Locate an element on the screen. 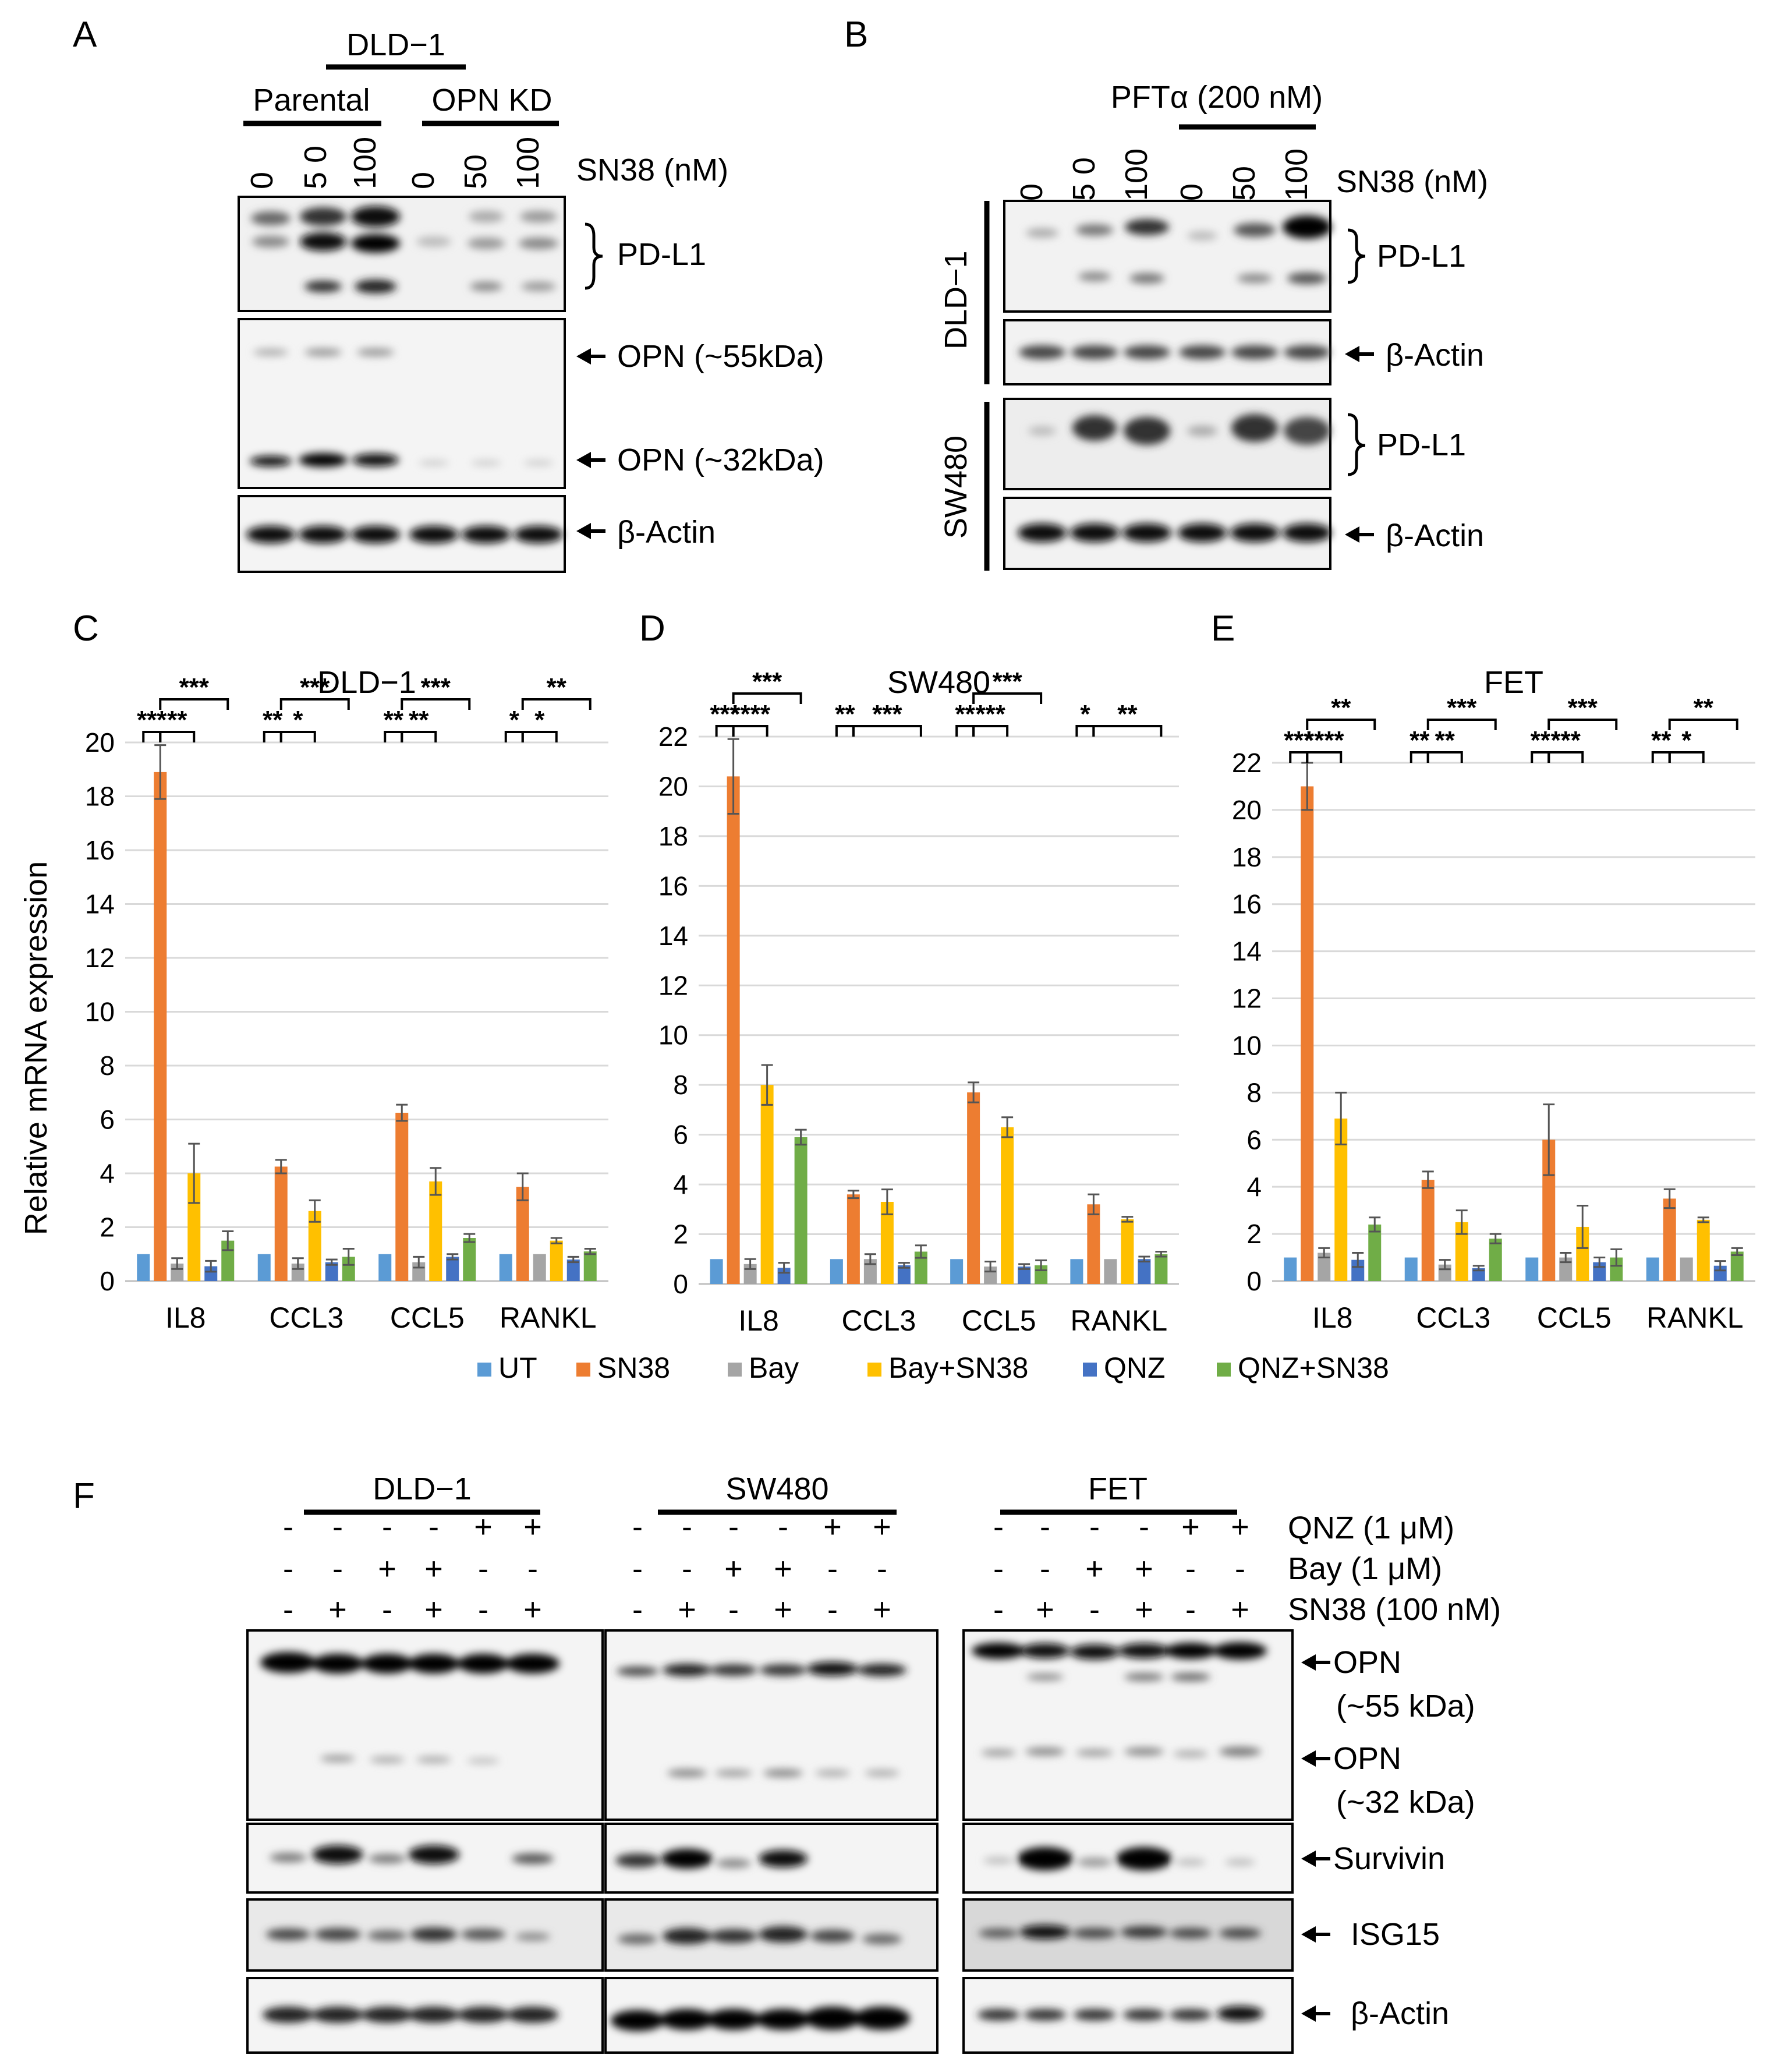 The image size is (1792, 2066). panel-f-row-sn38: SN38 (100 nM) is located at coordinates (1394, 1609).